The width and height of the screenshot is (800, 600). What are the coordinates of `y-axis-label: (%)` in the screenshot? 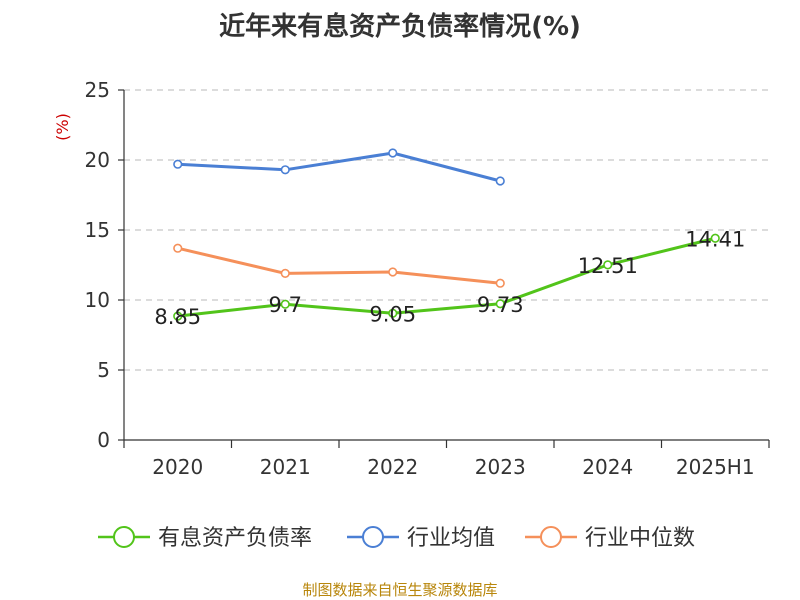 It's located at (62, 127).